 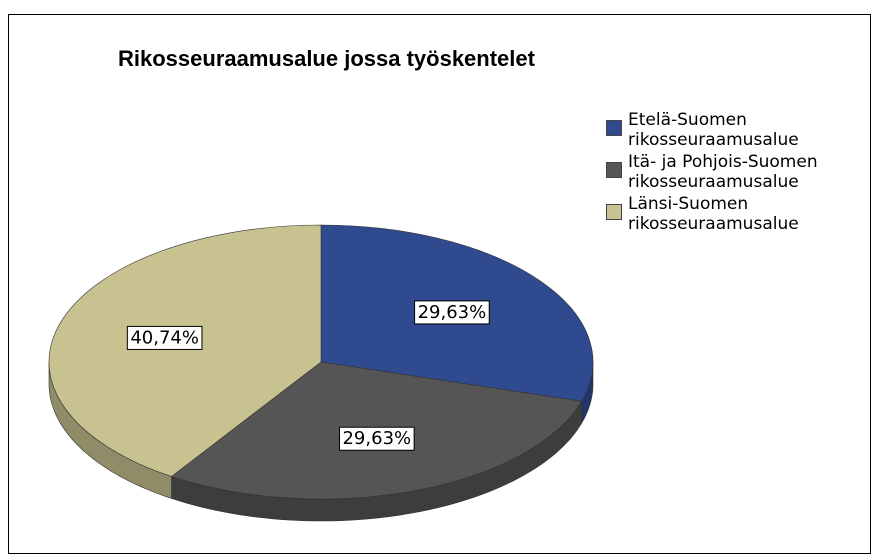 I want to click on legend-item: Länsi-Suomen rikosseuraamusalue, so click(x=726, y=214).